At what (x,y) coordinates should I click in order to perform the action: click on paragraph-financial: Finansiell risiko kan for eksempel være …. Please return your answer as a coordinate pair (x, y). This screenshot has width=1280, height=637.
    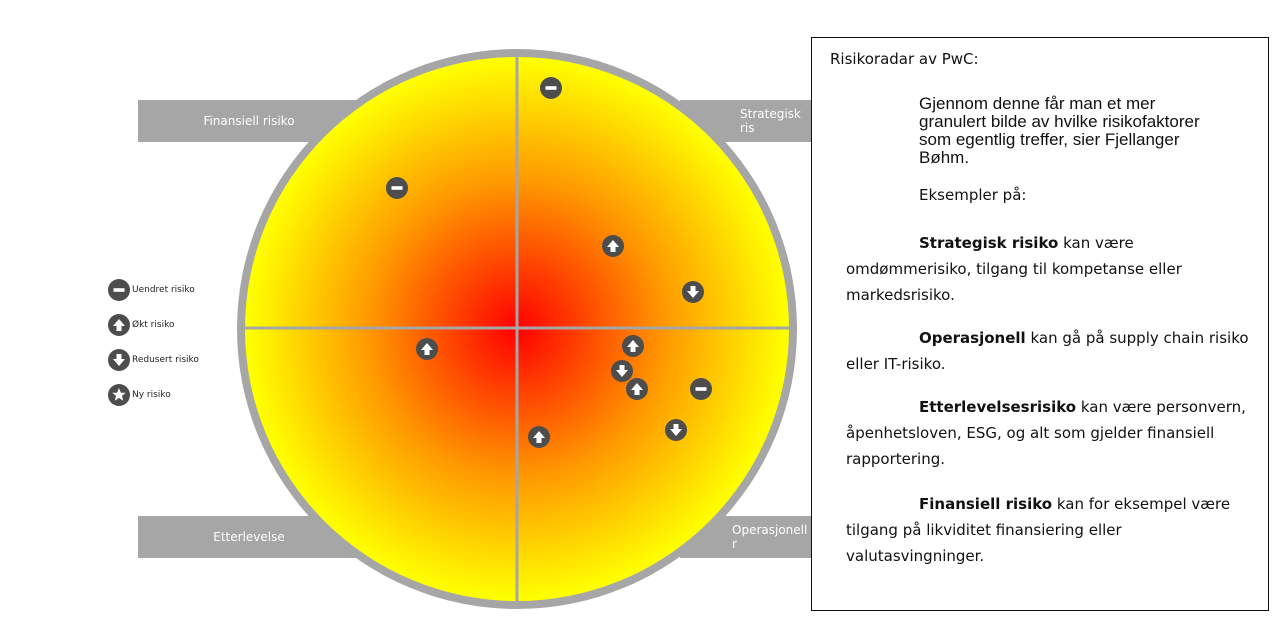
    Looking at the image, I should click on (1051, 530).